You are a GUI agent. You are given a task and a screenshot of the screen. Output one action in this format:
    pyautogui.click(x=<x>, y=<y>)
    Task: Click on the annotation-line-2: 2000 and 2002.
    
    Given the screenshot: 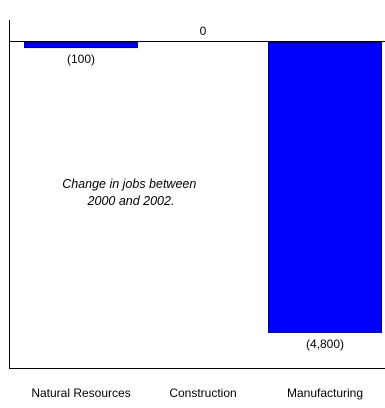 What is the action you would take?
    pyautogui.click(x=131, y=201)
    